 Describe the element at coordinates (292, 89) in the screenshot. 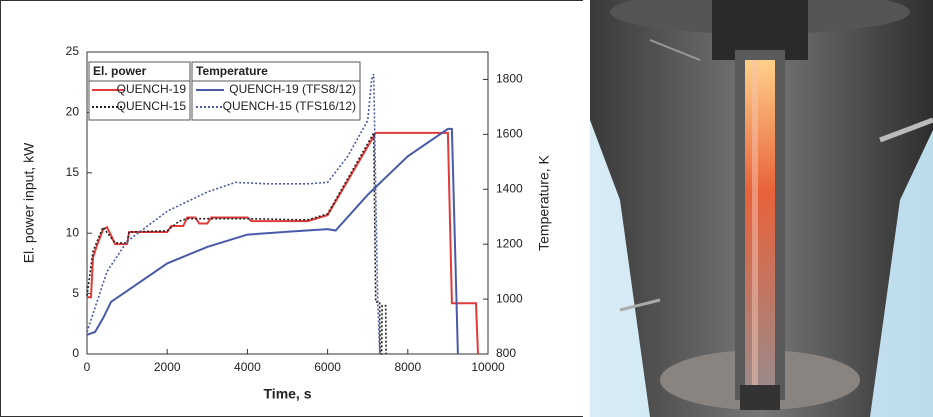

I see `legend-label: QUENCH-19 (TFS8/12)` at that location.